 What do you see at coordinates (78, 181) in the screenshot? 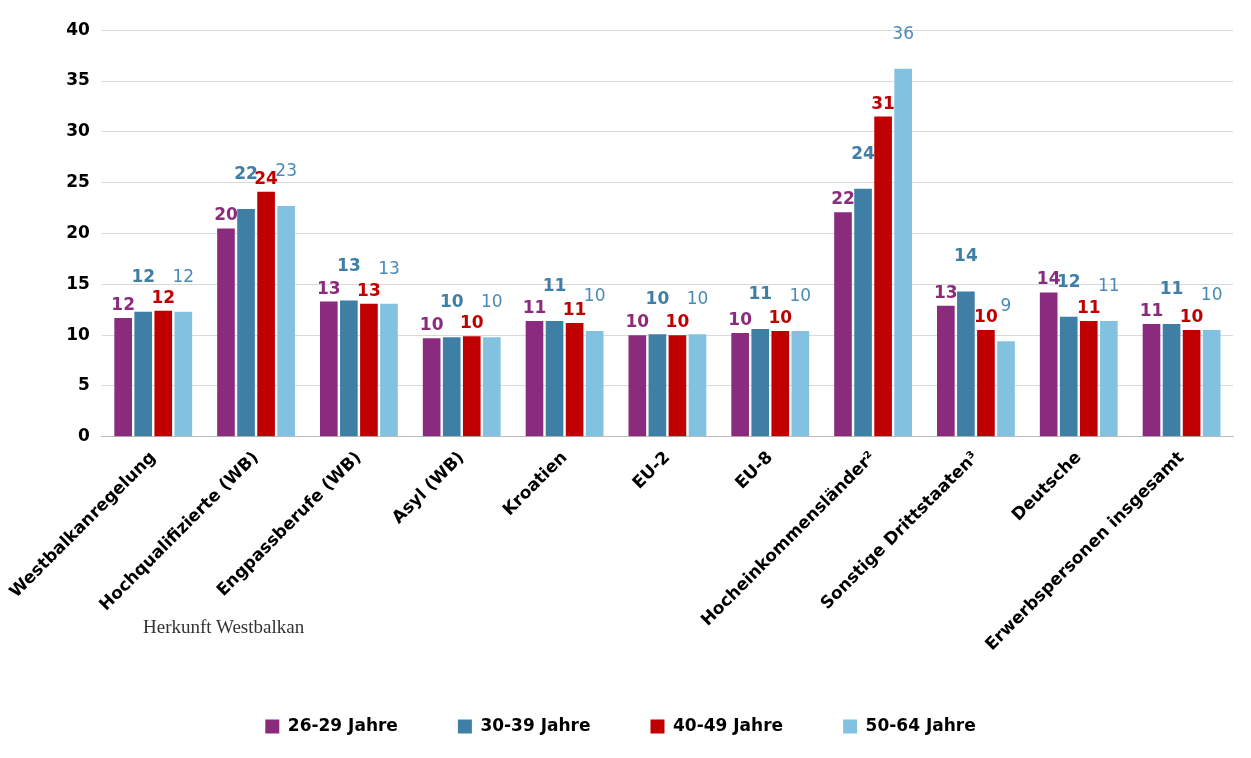
I see `y-tick-label: 25` at bounding box center [78, 181].